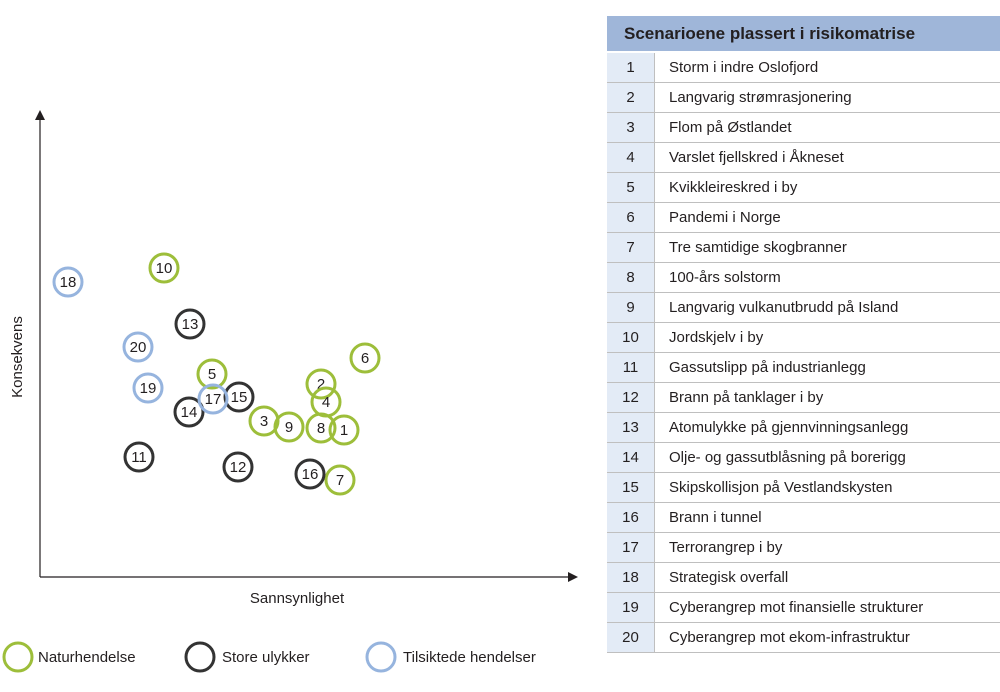 Image resolution: width=1000 pixels, height=692 pixels. What do you see at coordinates (381, 657) in the screenshot?
I see `legend-marker-tilsiktet` at bounding box center [381, 657].